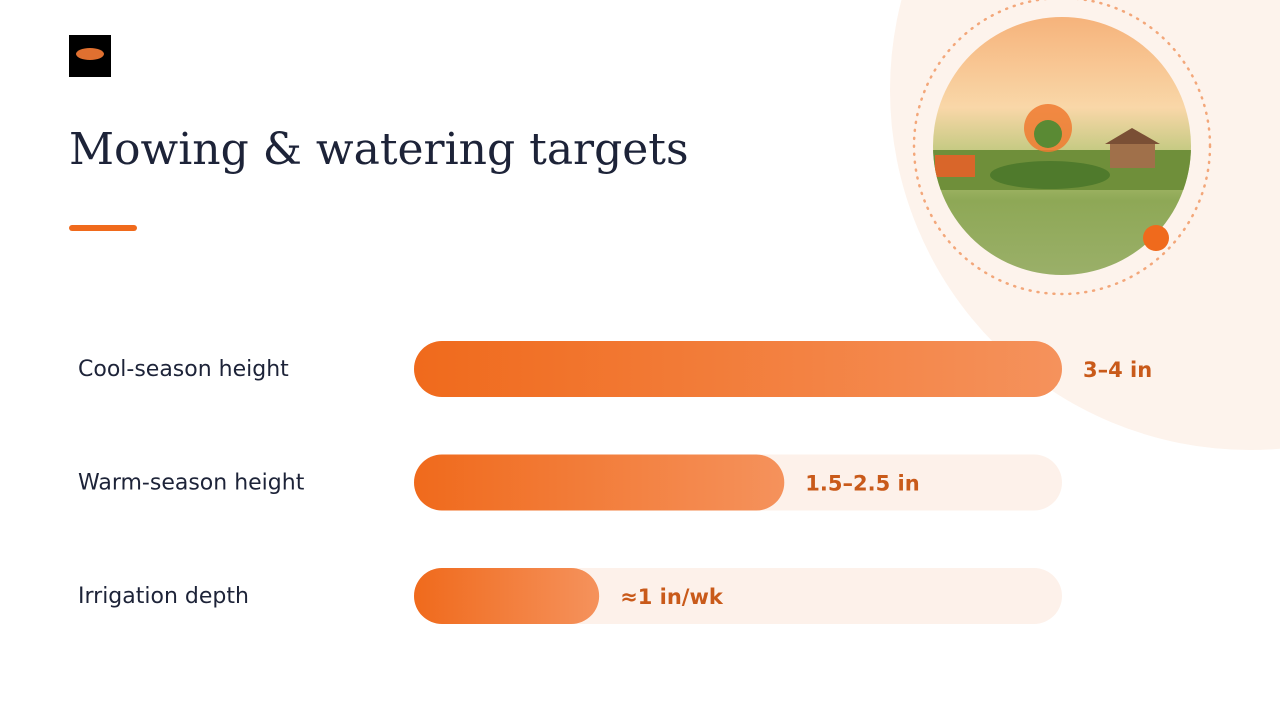 The height and width of the screenshot is (720, 1280). What do you see at coordinates (163, 596) in the screenshot?
I see `category-label: Irrigation depth` at bounding box center [163, 596].